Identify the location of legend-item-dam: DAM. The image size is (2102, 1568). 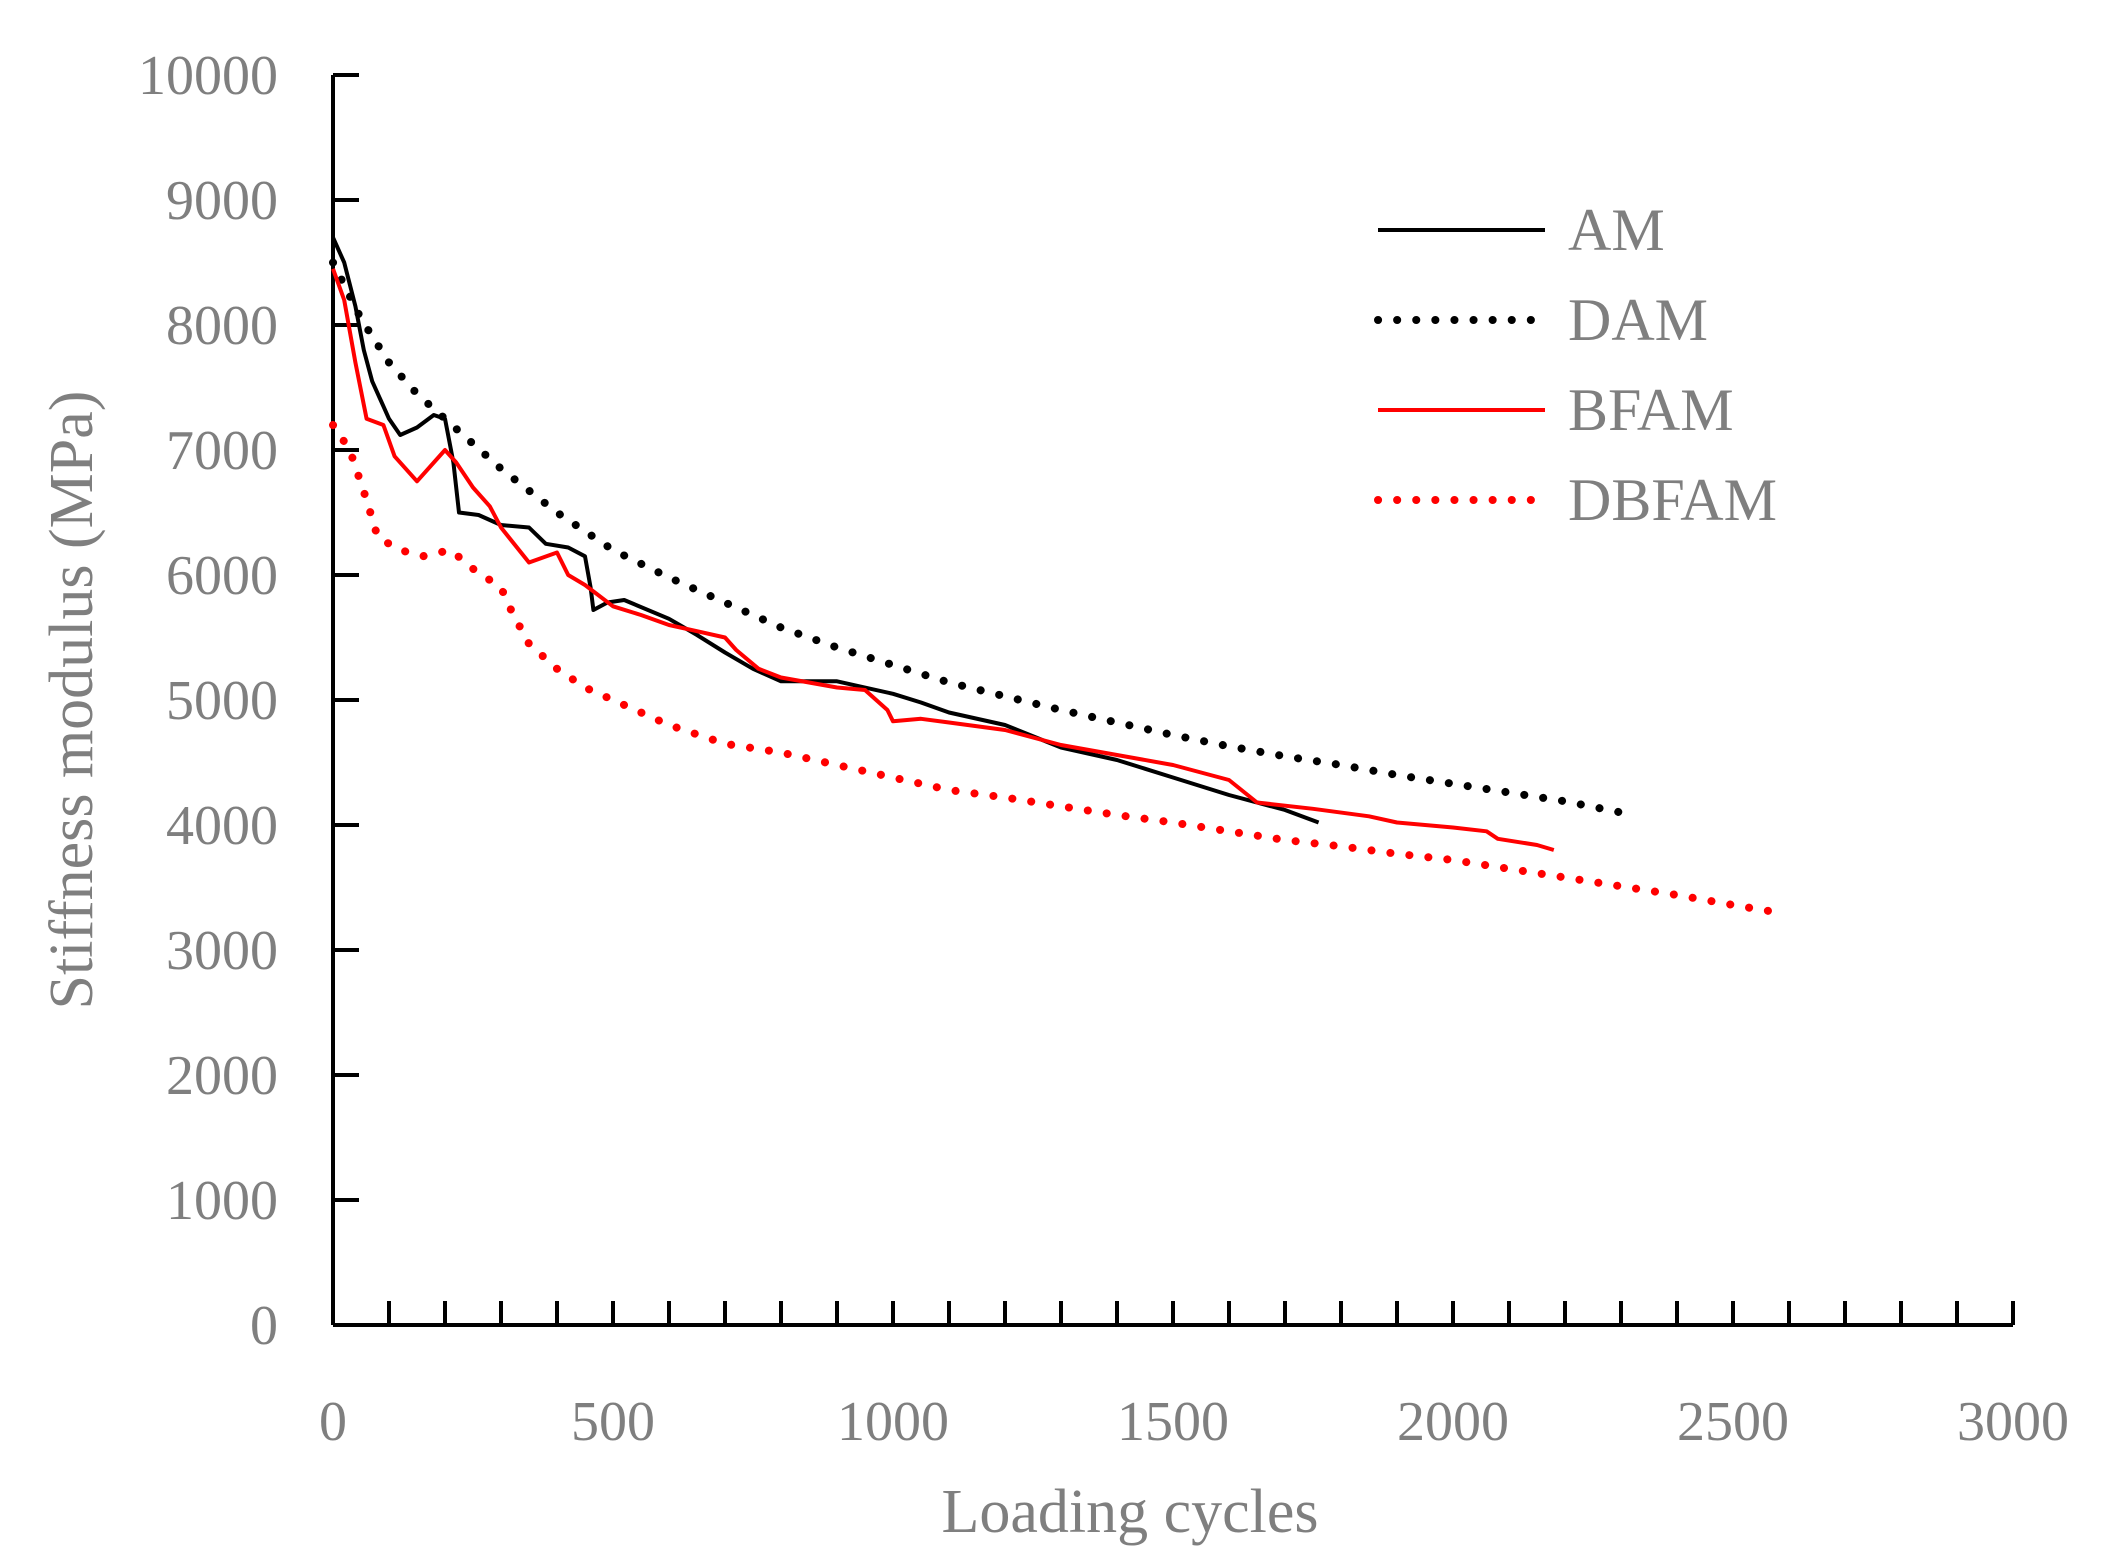
(1541, 320).